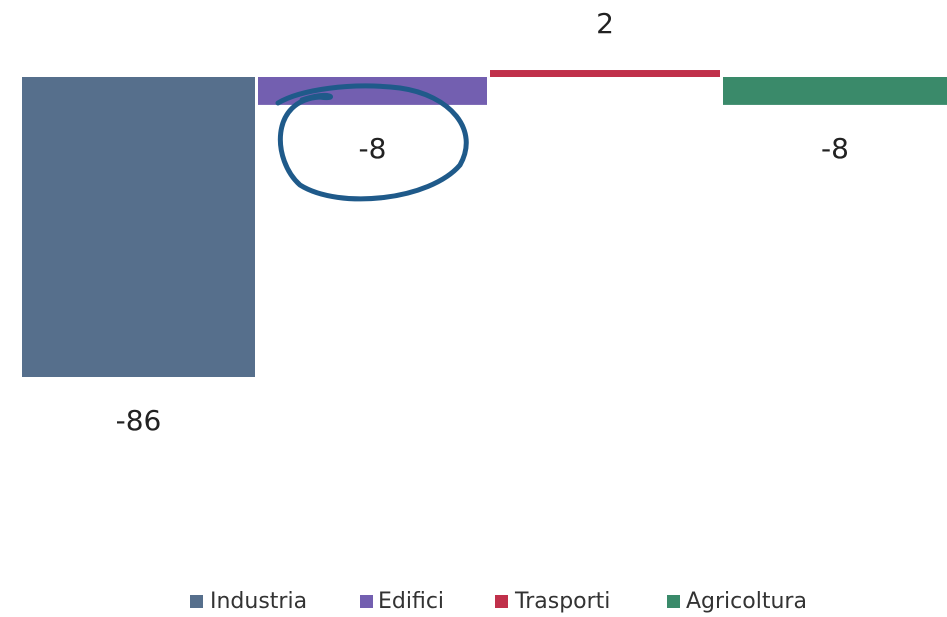 The image size is (947, 617). Describe the element at coordinates (562, 601) in the screenshot. I see `legend-label: Trasporti` at that location.